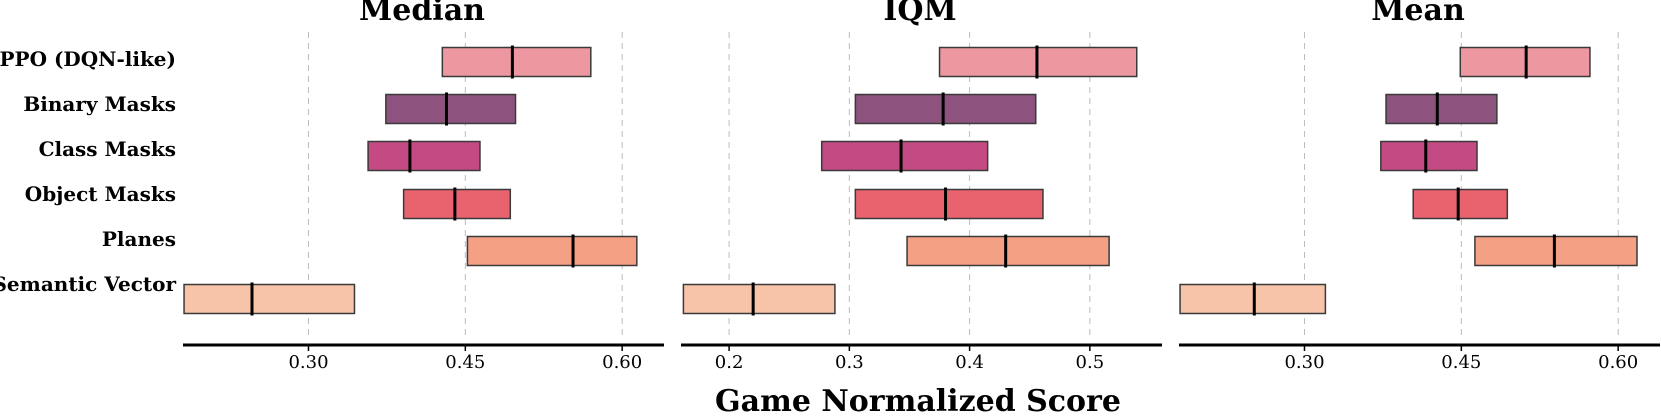  Describe the element at coordinates (107, 149) in the screenshot. I see `row-label: Class Masks` at that location.